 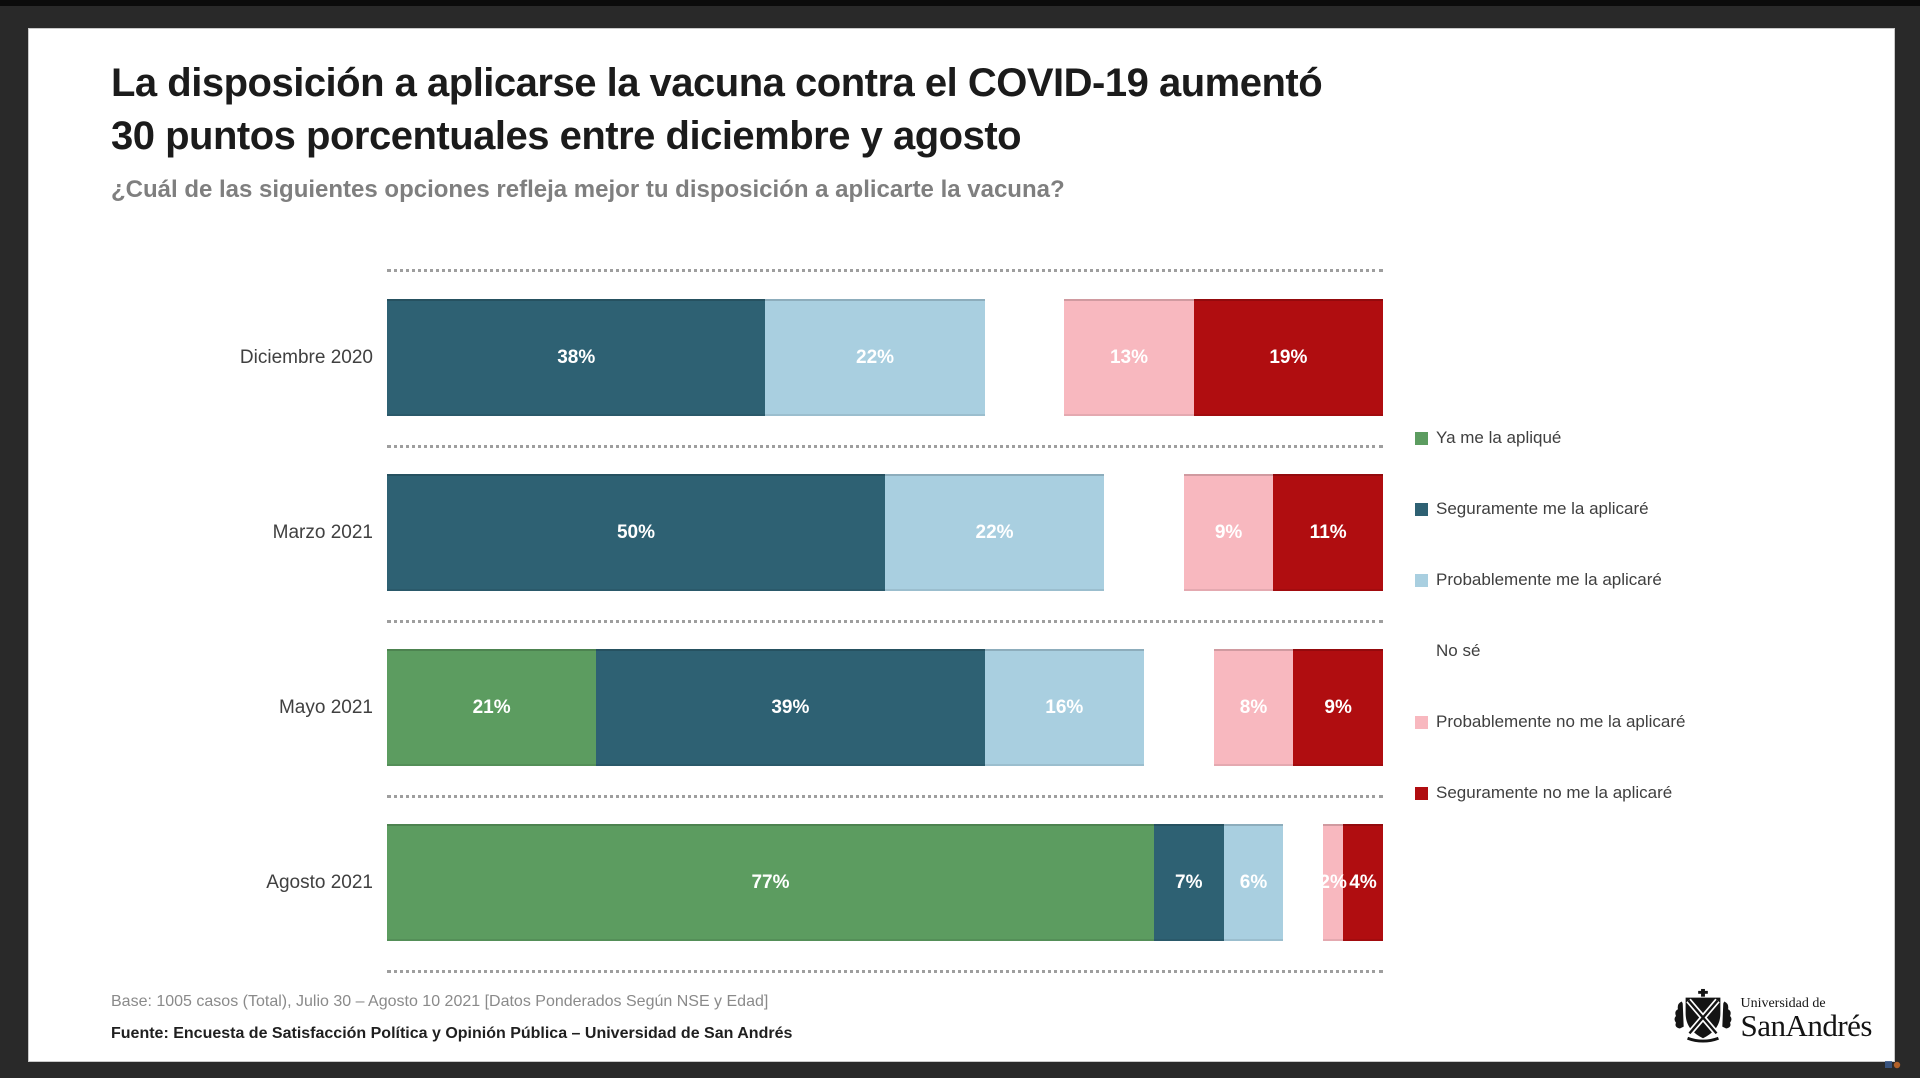 I want to click on bar-segment: 38%, so click(x=576, y=357).